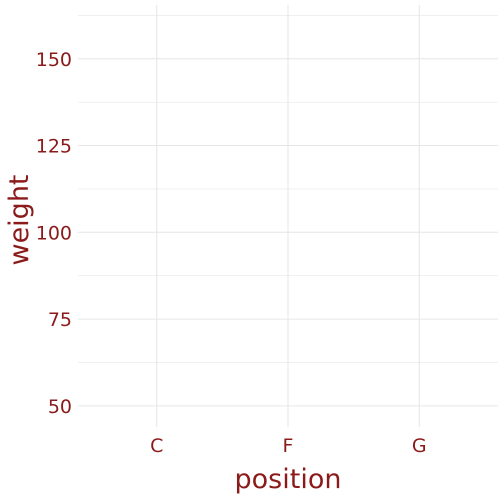  I want to click on x-tick-label: F, so click(288, 446).